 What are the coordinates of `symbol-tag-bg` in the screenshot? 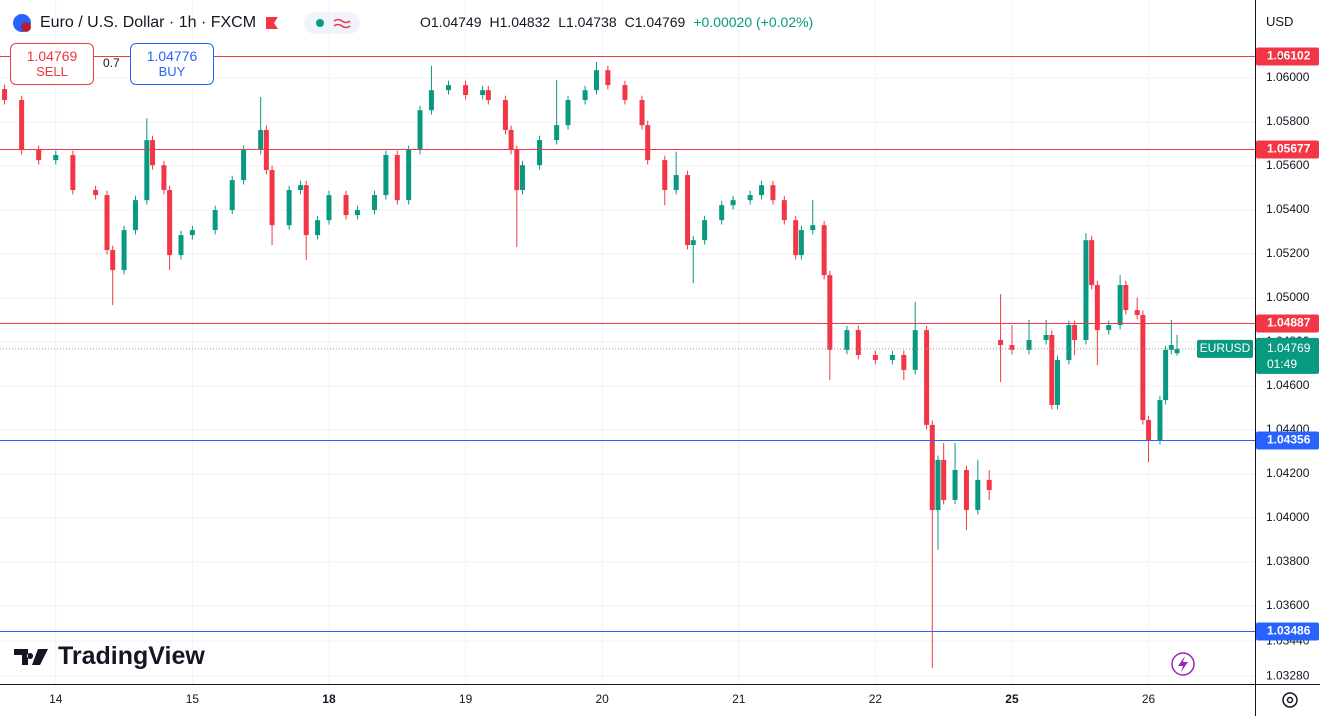 It's located at (1225, 348).